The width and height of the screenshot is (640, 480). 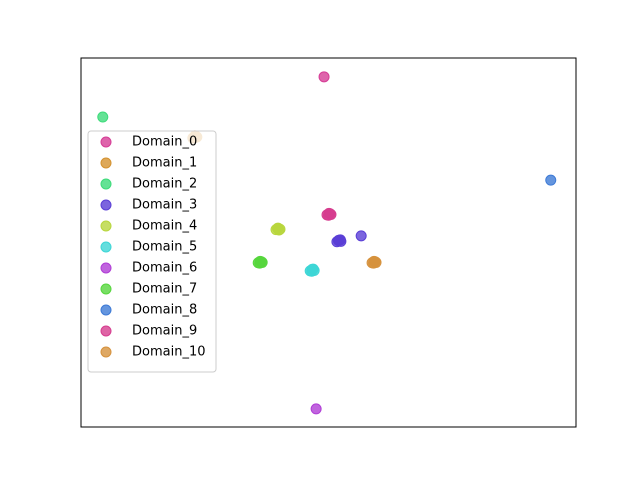 I want to click on legend-box, so click(x=152, y=251).